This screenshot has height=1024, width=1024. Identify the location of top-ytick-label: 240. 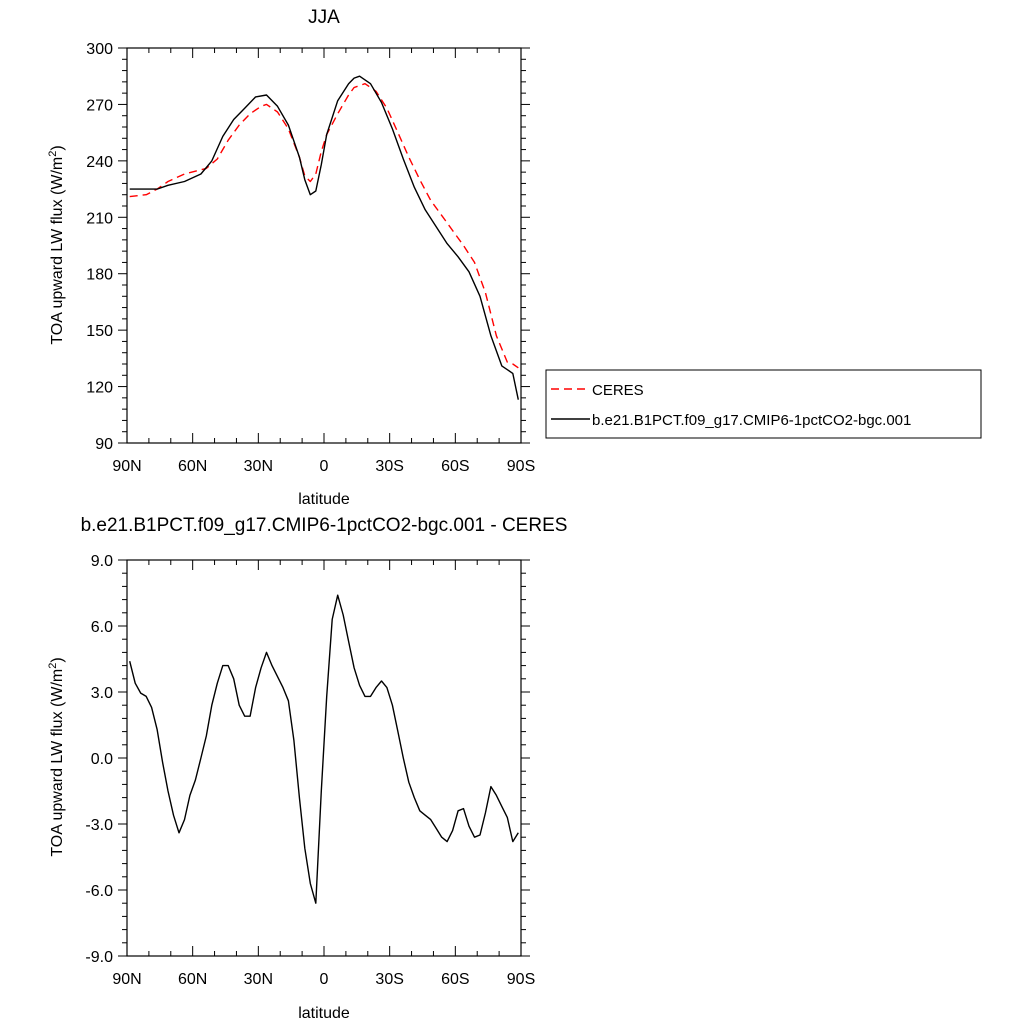
(99, 162).